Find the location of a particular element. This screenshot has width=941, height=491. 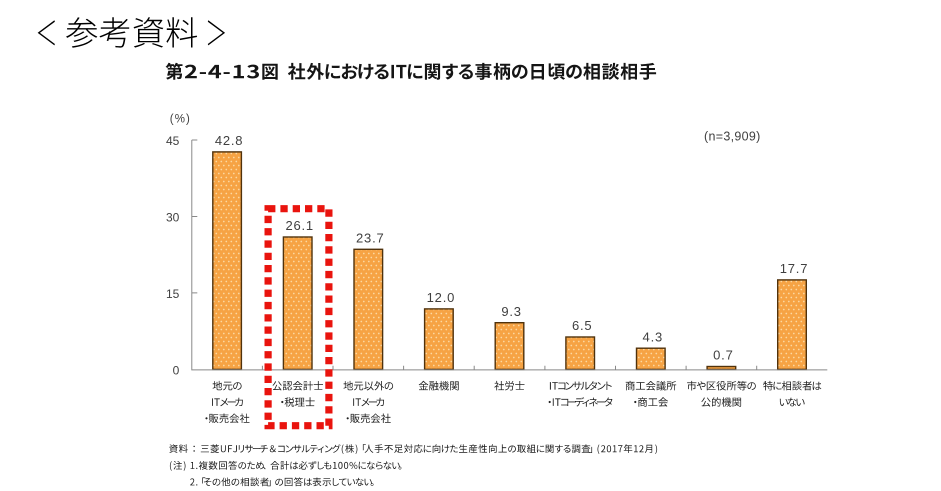

svg-text: 17.7 is located at coordinates (794, 268).